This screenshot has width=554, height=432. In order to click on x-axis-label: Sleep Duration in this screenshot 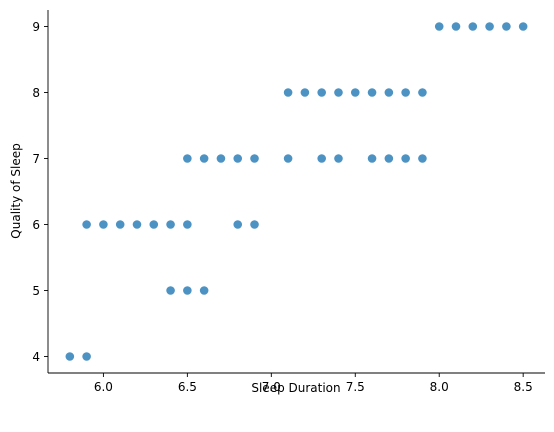, I will do `click(295, 388)`.